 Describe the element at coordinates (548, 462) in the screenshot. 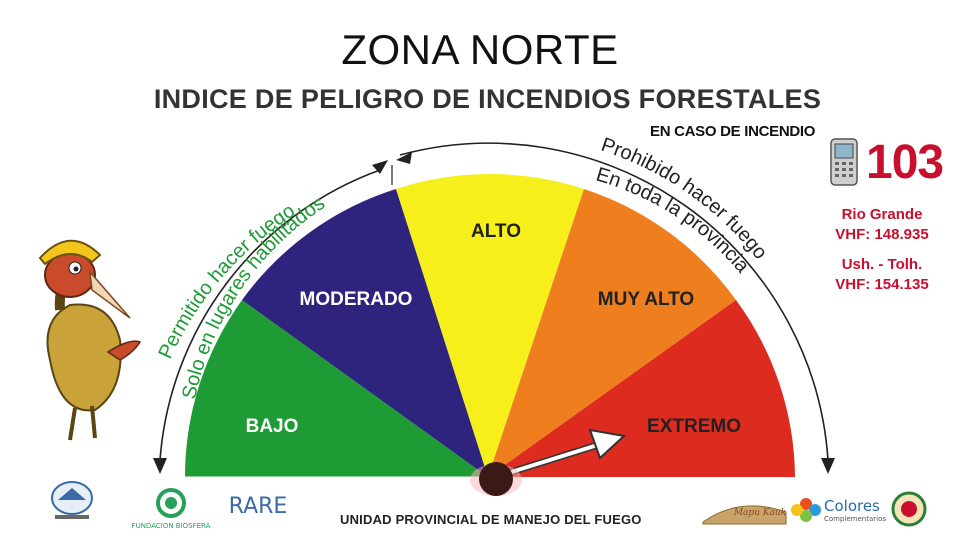

I see `gauge-needle` at that location.